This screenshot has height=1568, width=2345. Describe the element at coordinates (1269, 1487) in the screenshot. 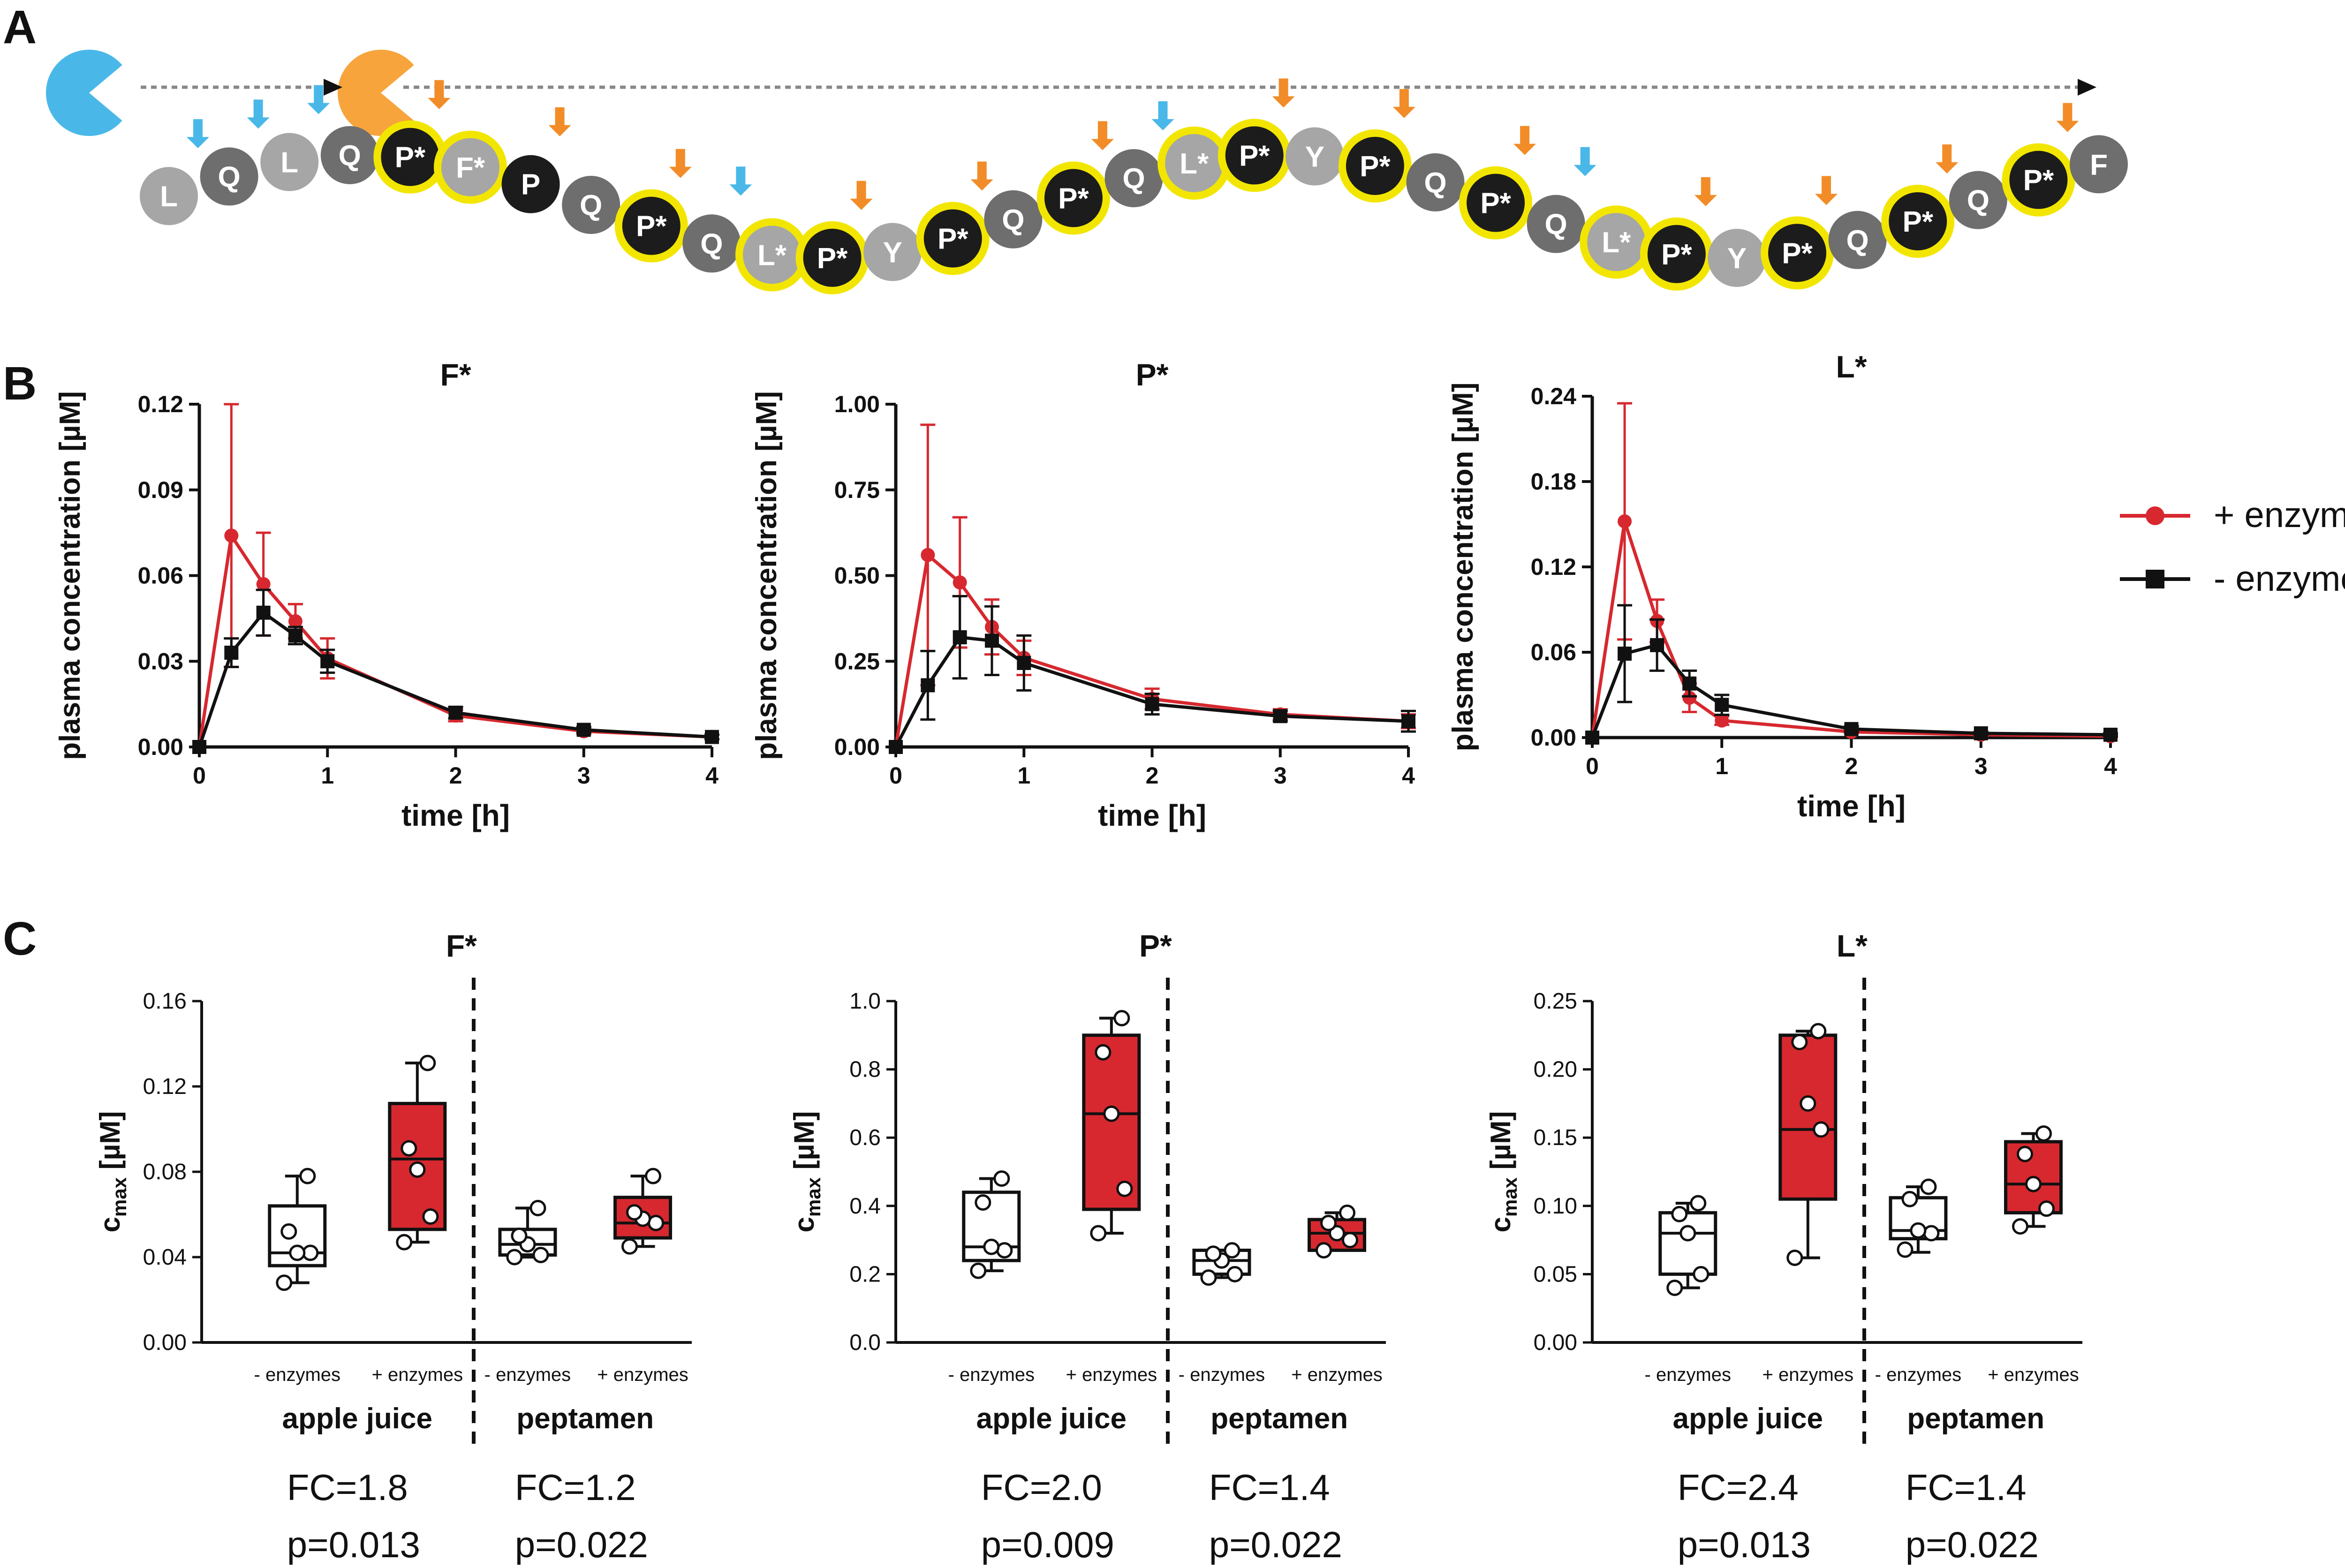

I see `fold-change-label: FC=1.4` at that location.